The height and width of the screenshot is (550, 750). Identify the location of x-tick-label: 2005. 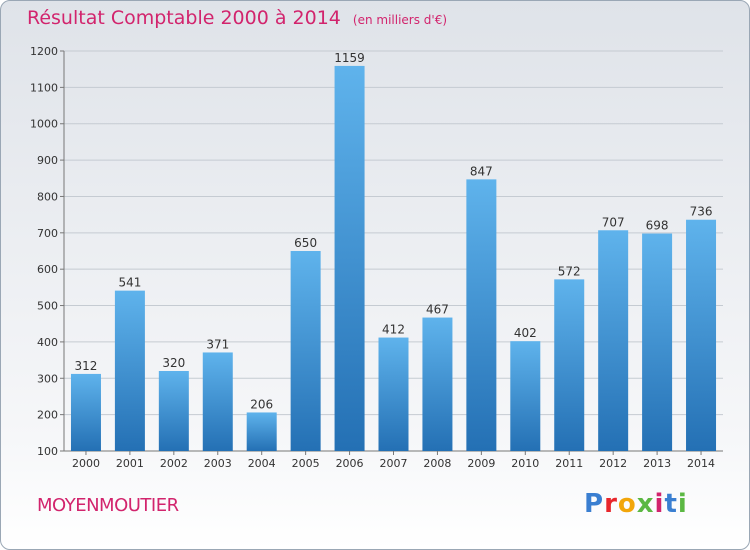
(306, 463).